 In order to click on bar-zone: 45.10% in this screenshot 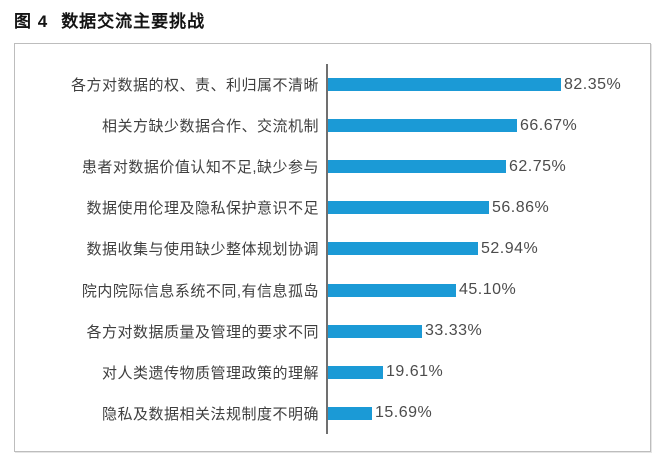, I will do `click(484, 290)`.